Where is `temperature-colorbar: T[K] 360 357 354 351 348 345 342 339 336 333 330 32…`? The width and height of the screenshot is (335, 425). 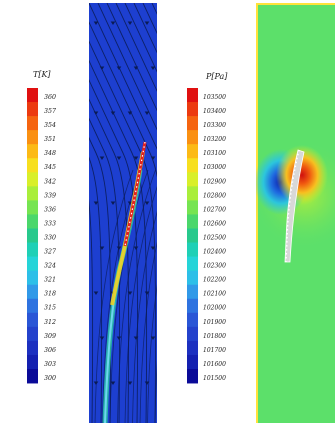 temperature-colorbar: T[K] 360 357 354 351 348 345 342 339 336 333 330 32… is located at coordinates (41, 227).